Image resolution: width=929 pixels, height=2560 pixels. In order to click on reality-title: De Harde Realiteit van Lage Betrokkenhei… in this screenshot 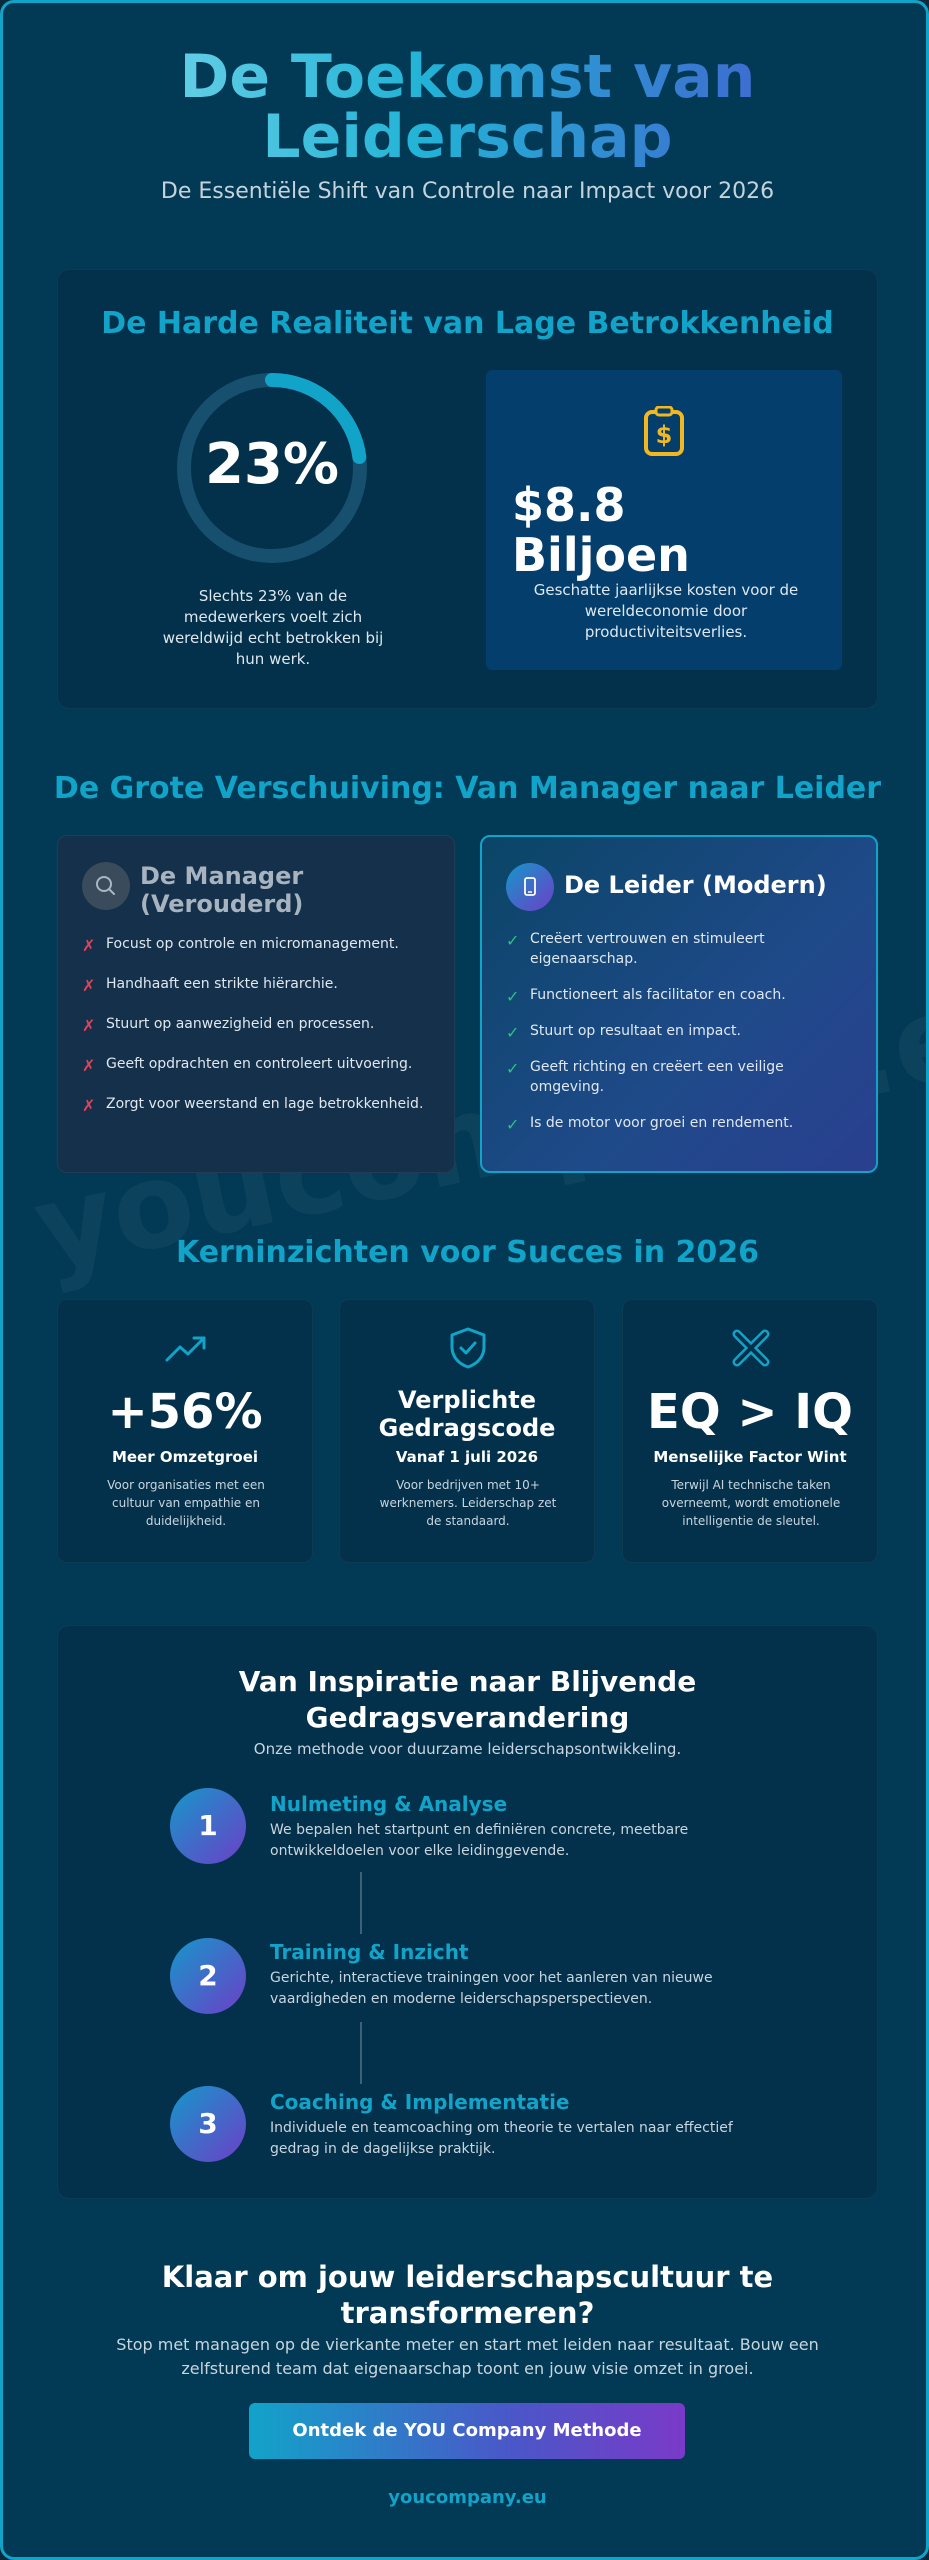, I will do `click(467, 323)`.